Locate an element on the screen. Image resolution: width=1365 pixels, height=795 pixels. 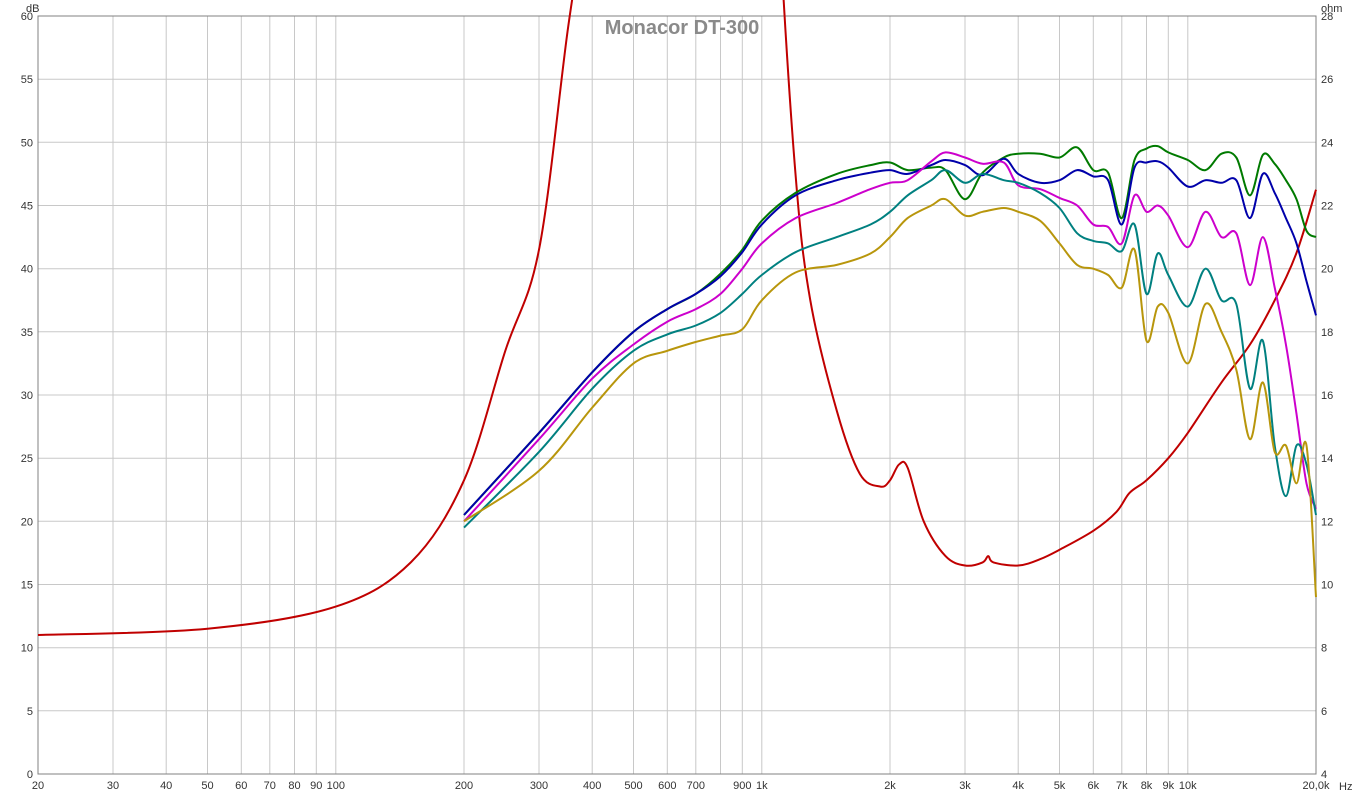
x-tick-label: 20,0k is located at coordinates (1316, 786).